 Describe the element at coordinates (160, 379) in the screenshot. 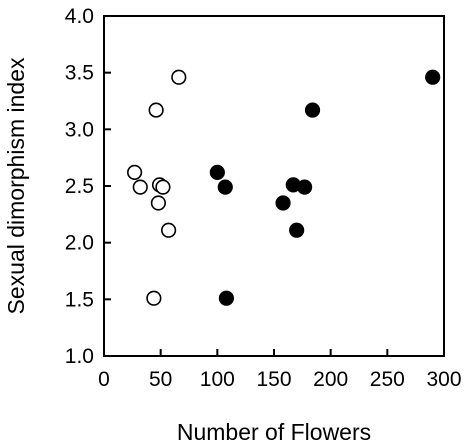

I see `x-tick-label: 50` at that location.